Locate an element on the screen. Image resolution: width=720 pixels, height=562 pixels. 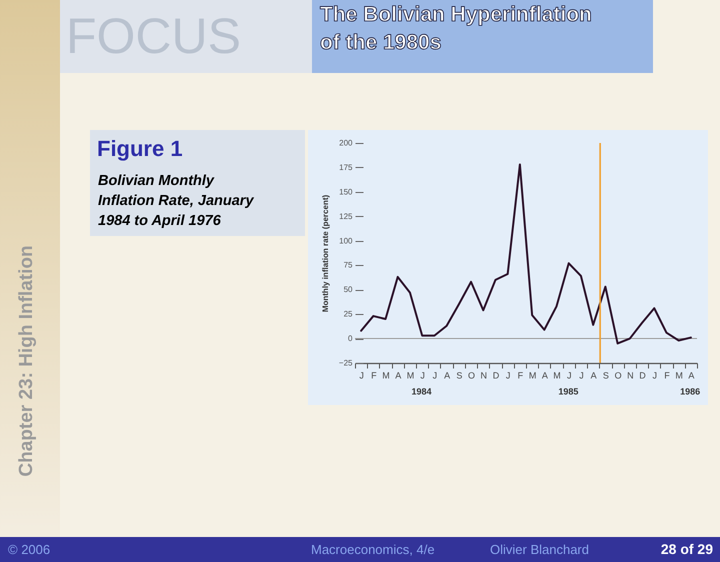
text: Macroeconomics, 4/e is located at coordinates (373, 549).